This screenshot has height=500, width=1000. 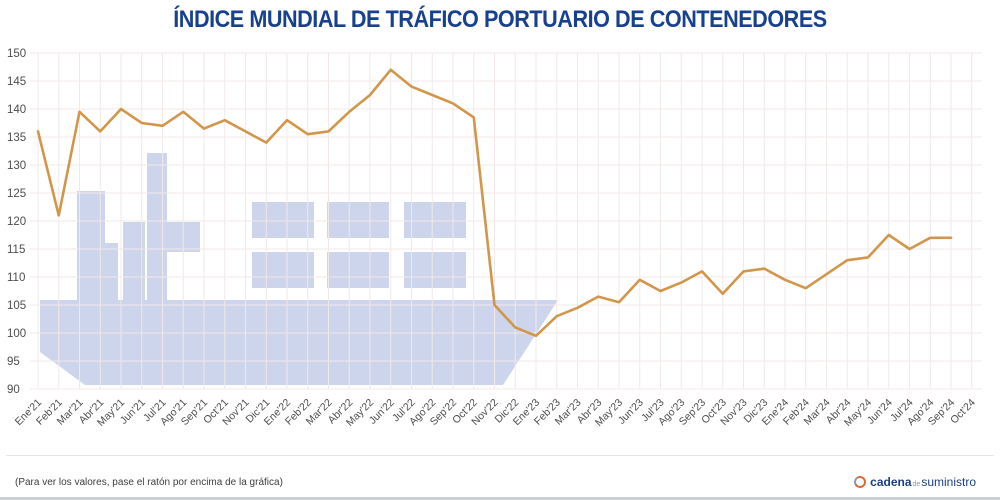 I want to click on y-tick-label: 120, so click(x=16, y=222).